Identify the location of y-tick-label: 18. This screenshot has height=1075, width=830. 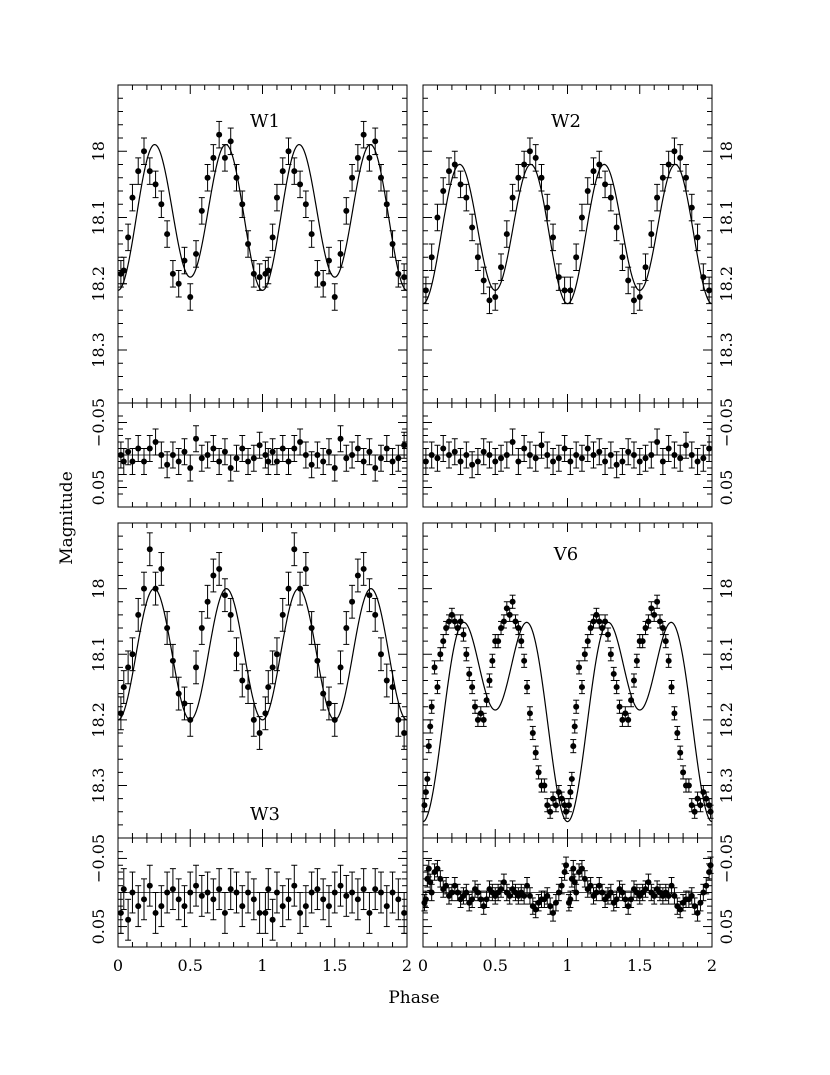
(98, 588).